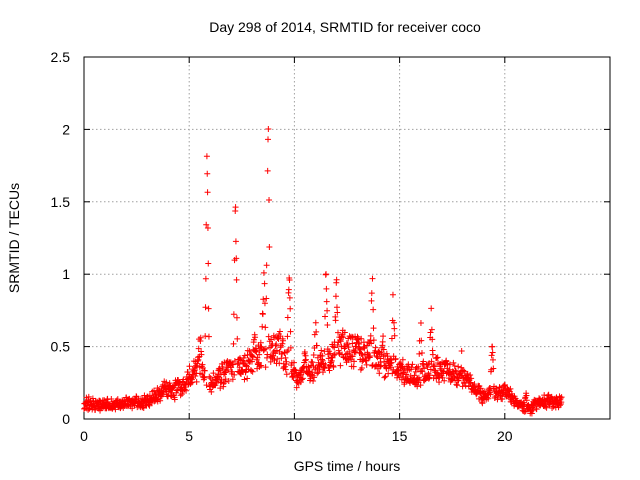  Describe the element at coordinates (400, 436) in the screenshot. I see `x-tick-label: 15` at that location.